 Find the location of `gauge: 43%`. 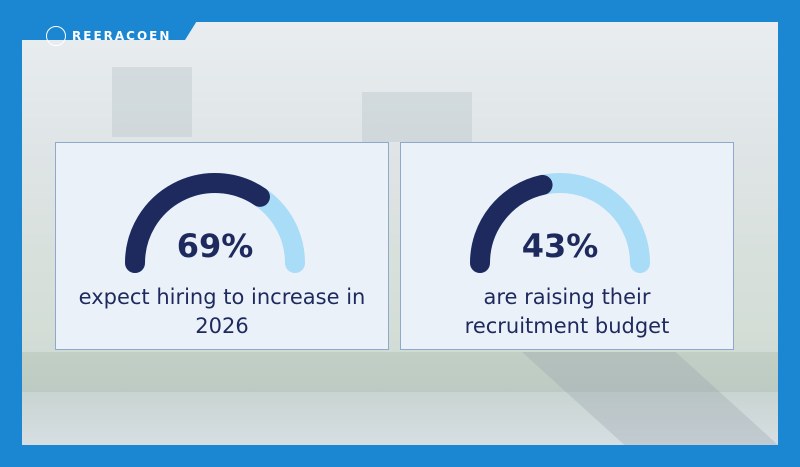

gauge: 43% is located at coordinates (560, 223).